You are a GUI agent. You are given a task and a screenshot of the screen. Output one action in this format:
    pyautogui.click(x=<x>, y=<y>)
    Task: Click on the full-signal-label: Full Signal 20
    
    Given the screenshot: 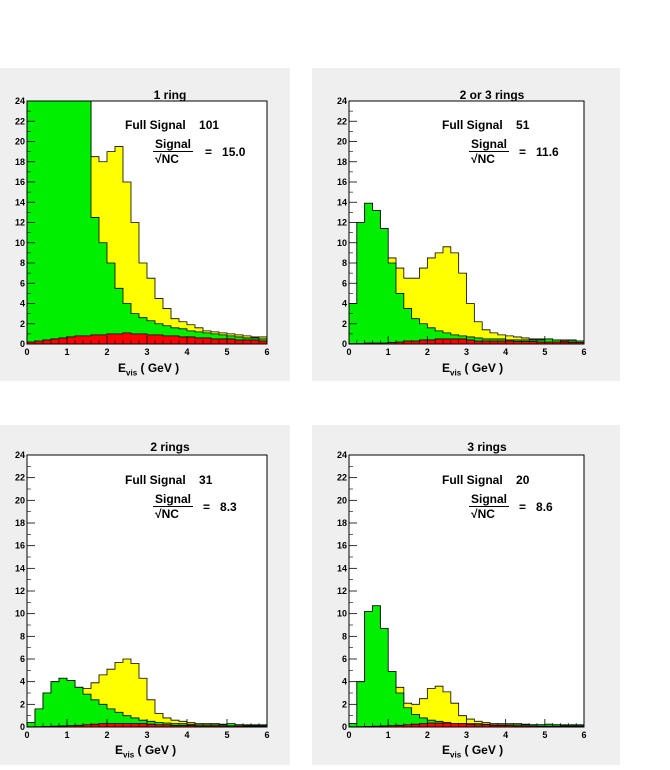 What is the action you would take?
    pyautogui.click(x=485, y=480)
    